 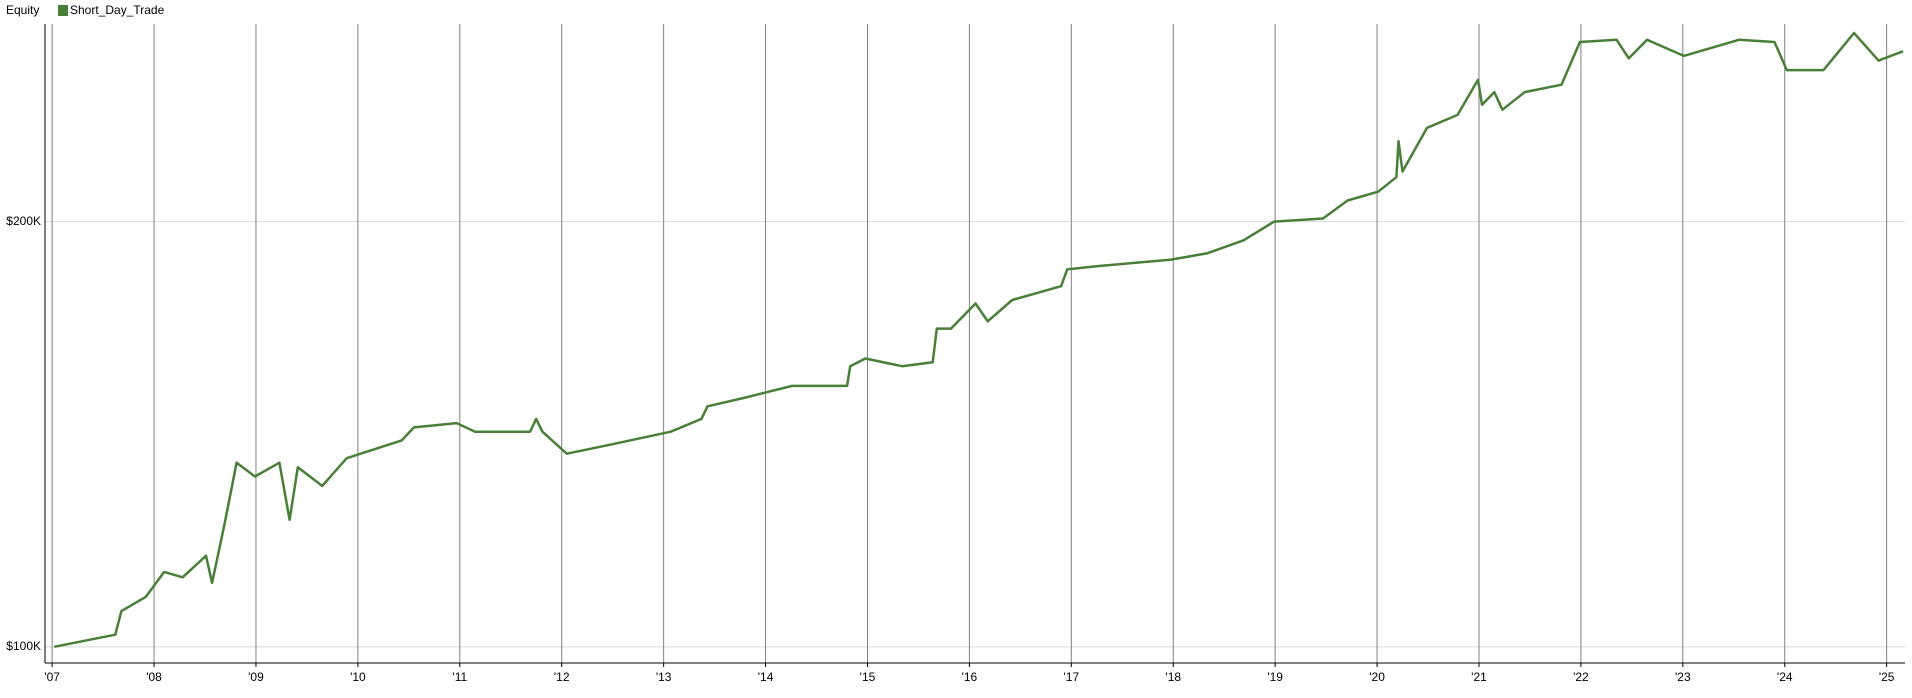 What do you see at coordinates (766, 677) in the screenshot?
I see `x-tick-label: '14` at bounding box center [766, 677].